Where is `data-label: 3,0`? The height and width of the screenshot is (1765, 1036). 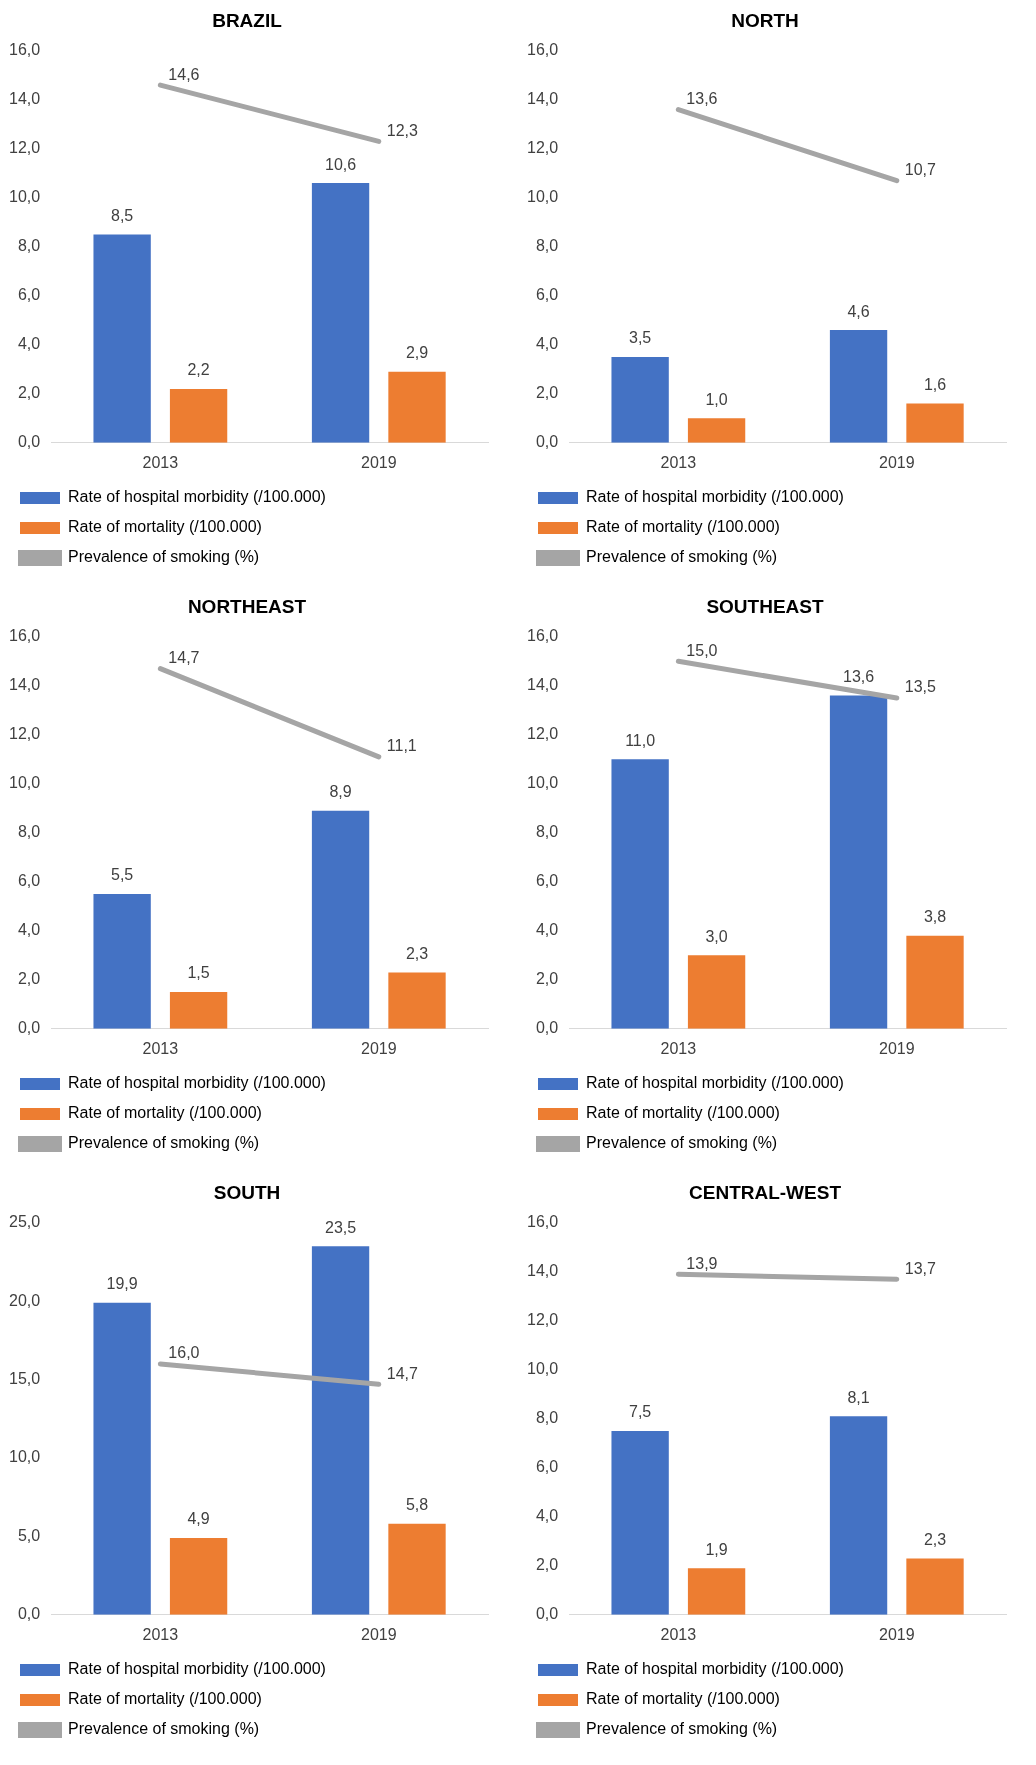 data-label: 3,0 is located at coordinates (716, 936).